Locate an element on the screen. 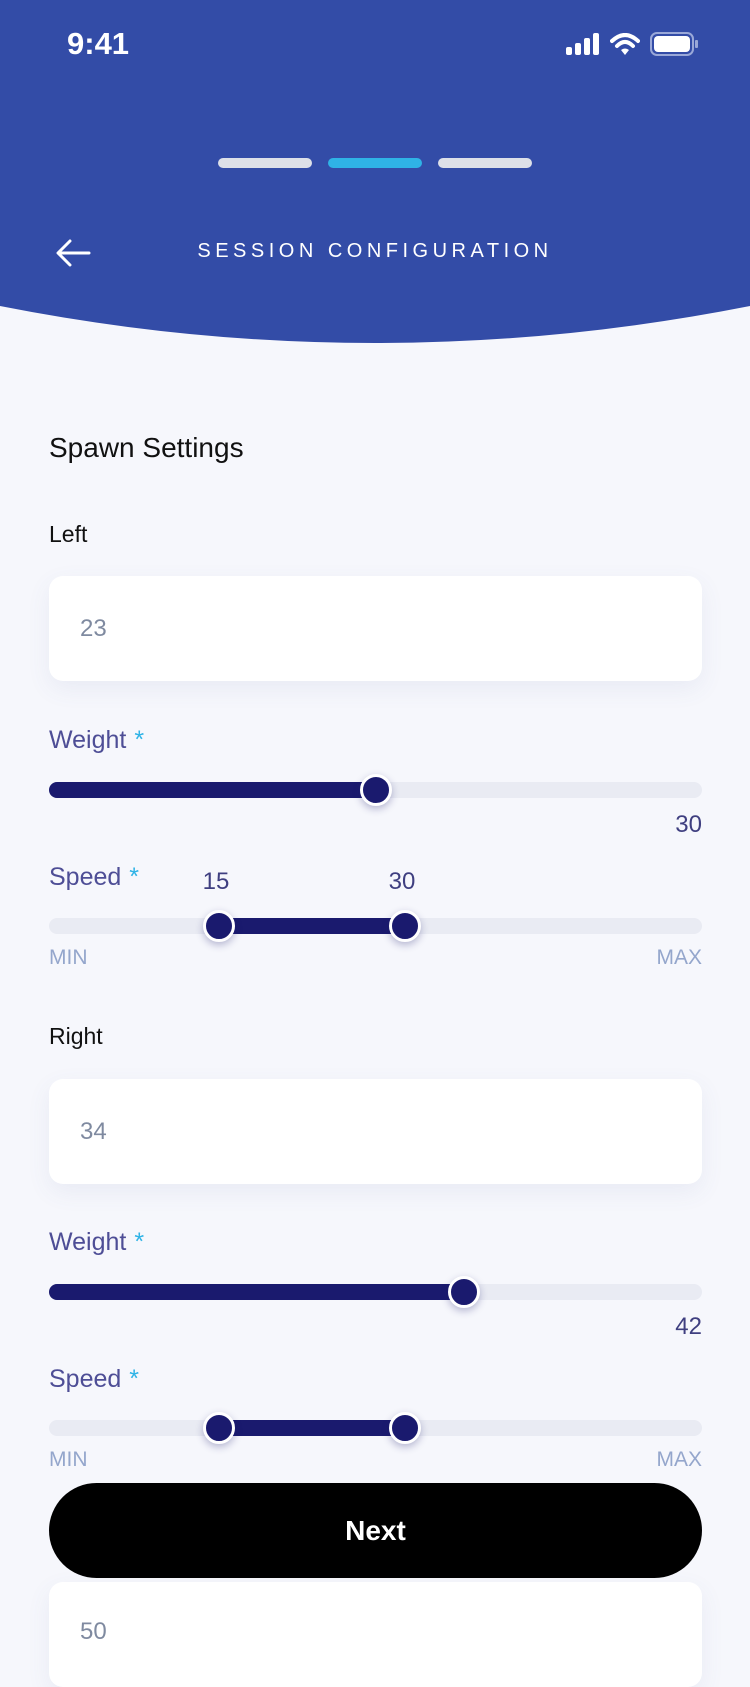 The image size is (750, 1687). right-input: 34 is located at coordinates (375, 1131).